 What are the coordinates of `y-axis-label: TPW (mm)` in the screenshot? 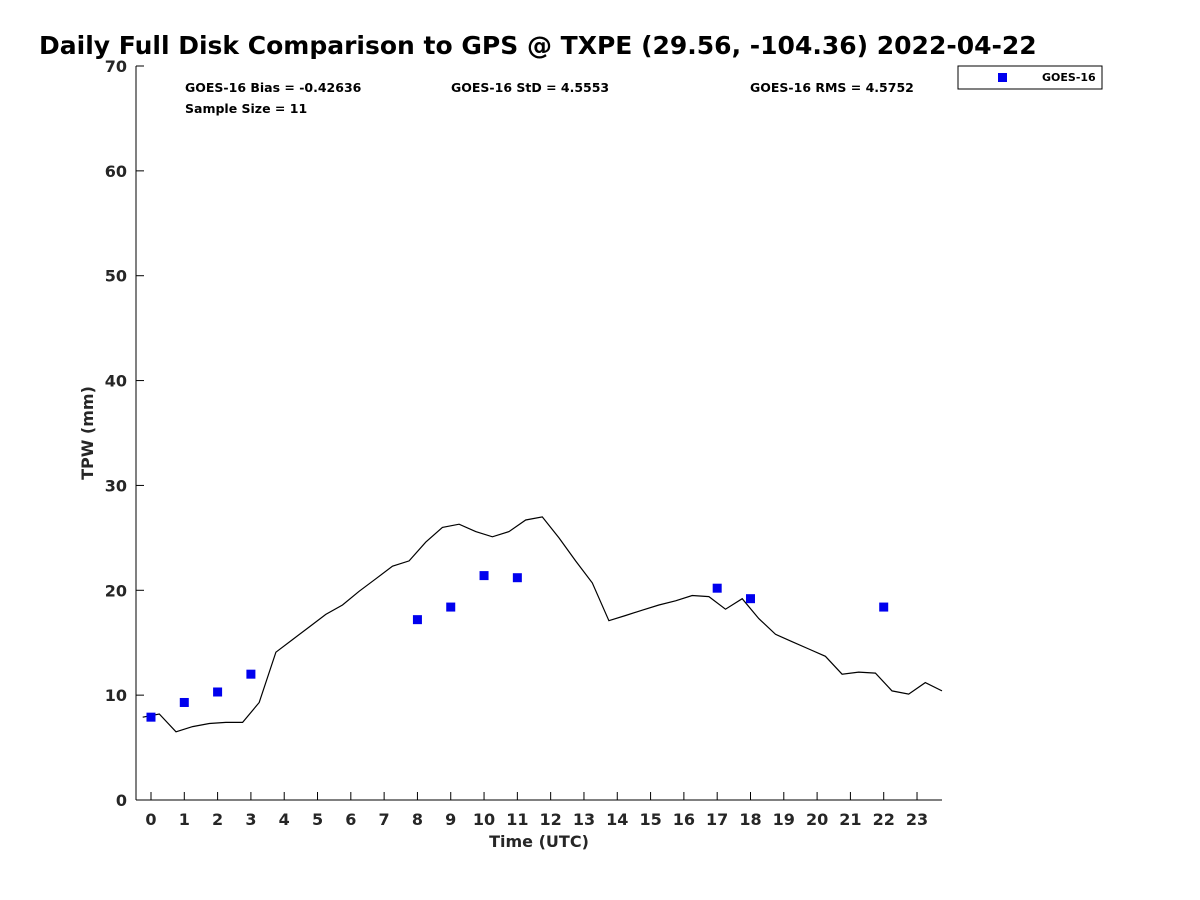 It's located at (87, 433).